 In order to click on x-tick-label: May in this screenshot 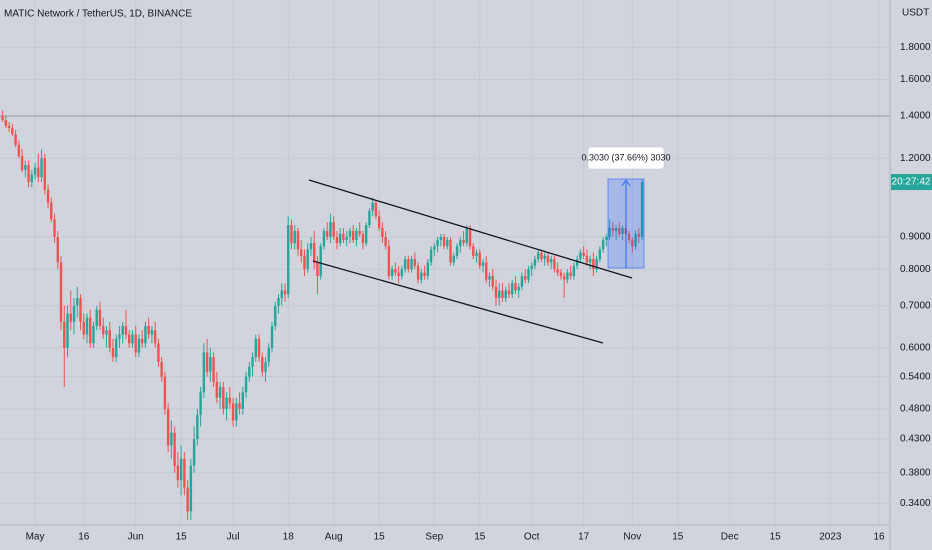, I will do `click(35, 537)`.